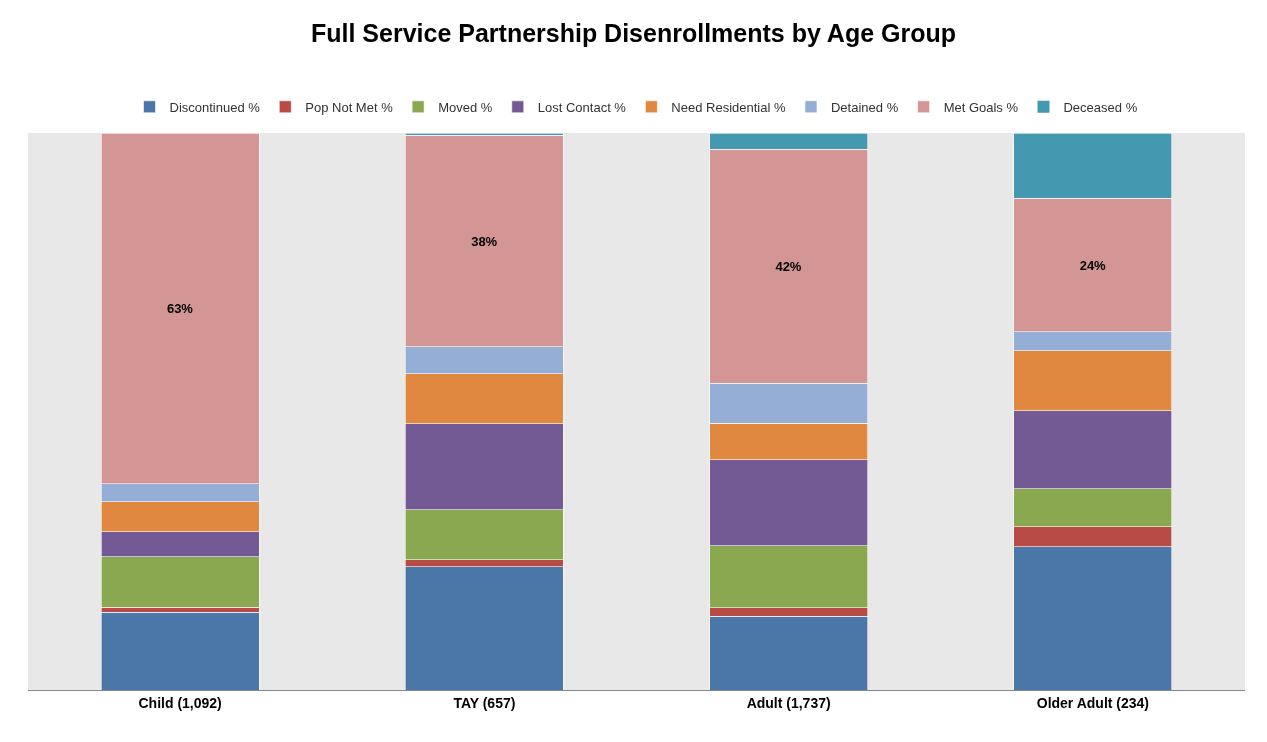 This screenshot has width=1267, height=742. I want to click on legend-label: Pop Not Met %, so click(349, 107).